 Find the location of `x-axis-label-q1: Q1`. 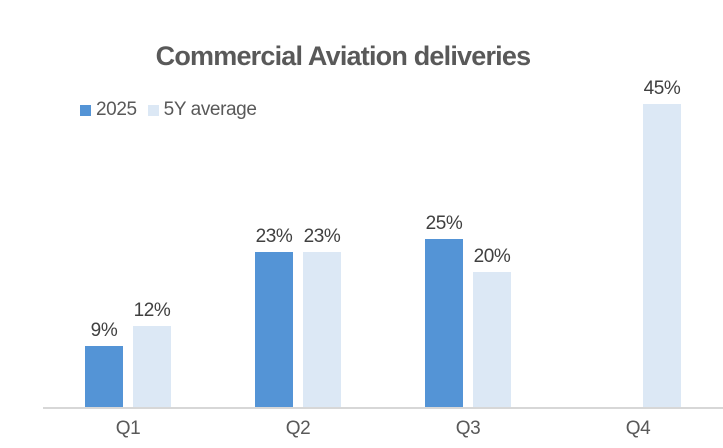

x-axis-label-q1: Q1 is located at coordinates (128, 428).